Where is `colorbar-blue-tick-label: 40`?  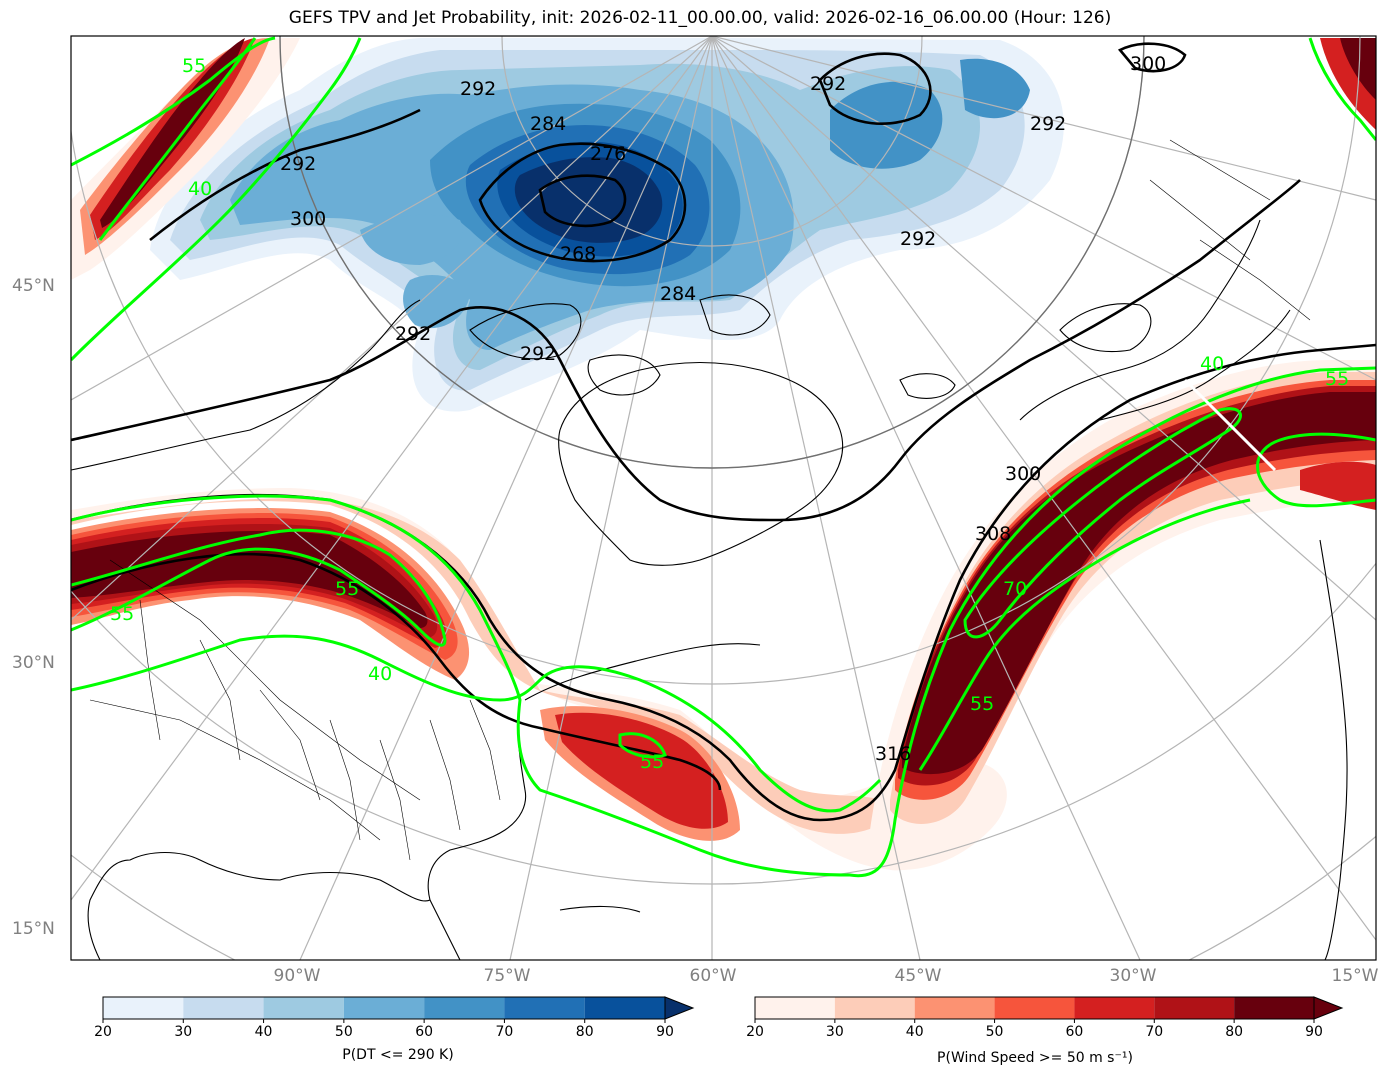 colorbar-blue-tick-label: 40 is located at coordinates (263, 1032).